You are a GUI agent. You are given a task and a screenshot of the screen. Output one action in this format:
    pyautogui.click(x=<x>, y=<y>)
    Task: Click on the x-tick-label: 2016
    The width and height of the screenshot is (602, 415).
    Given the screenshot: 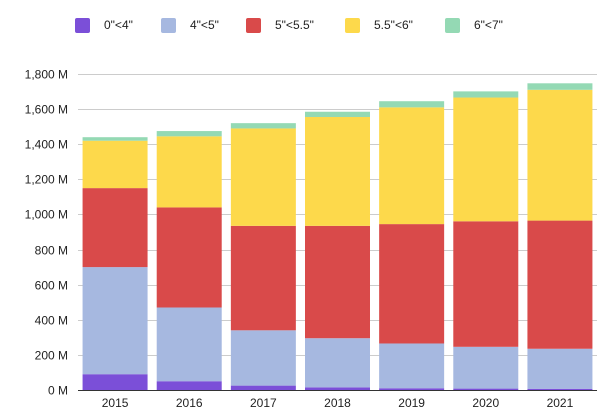 What is the action you would take?
    pyautogui.click(x=189, y=403)
    